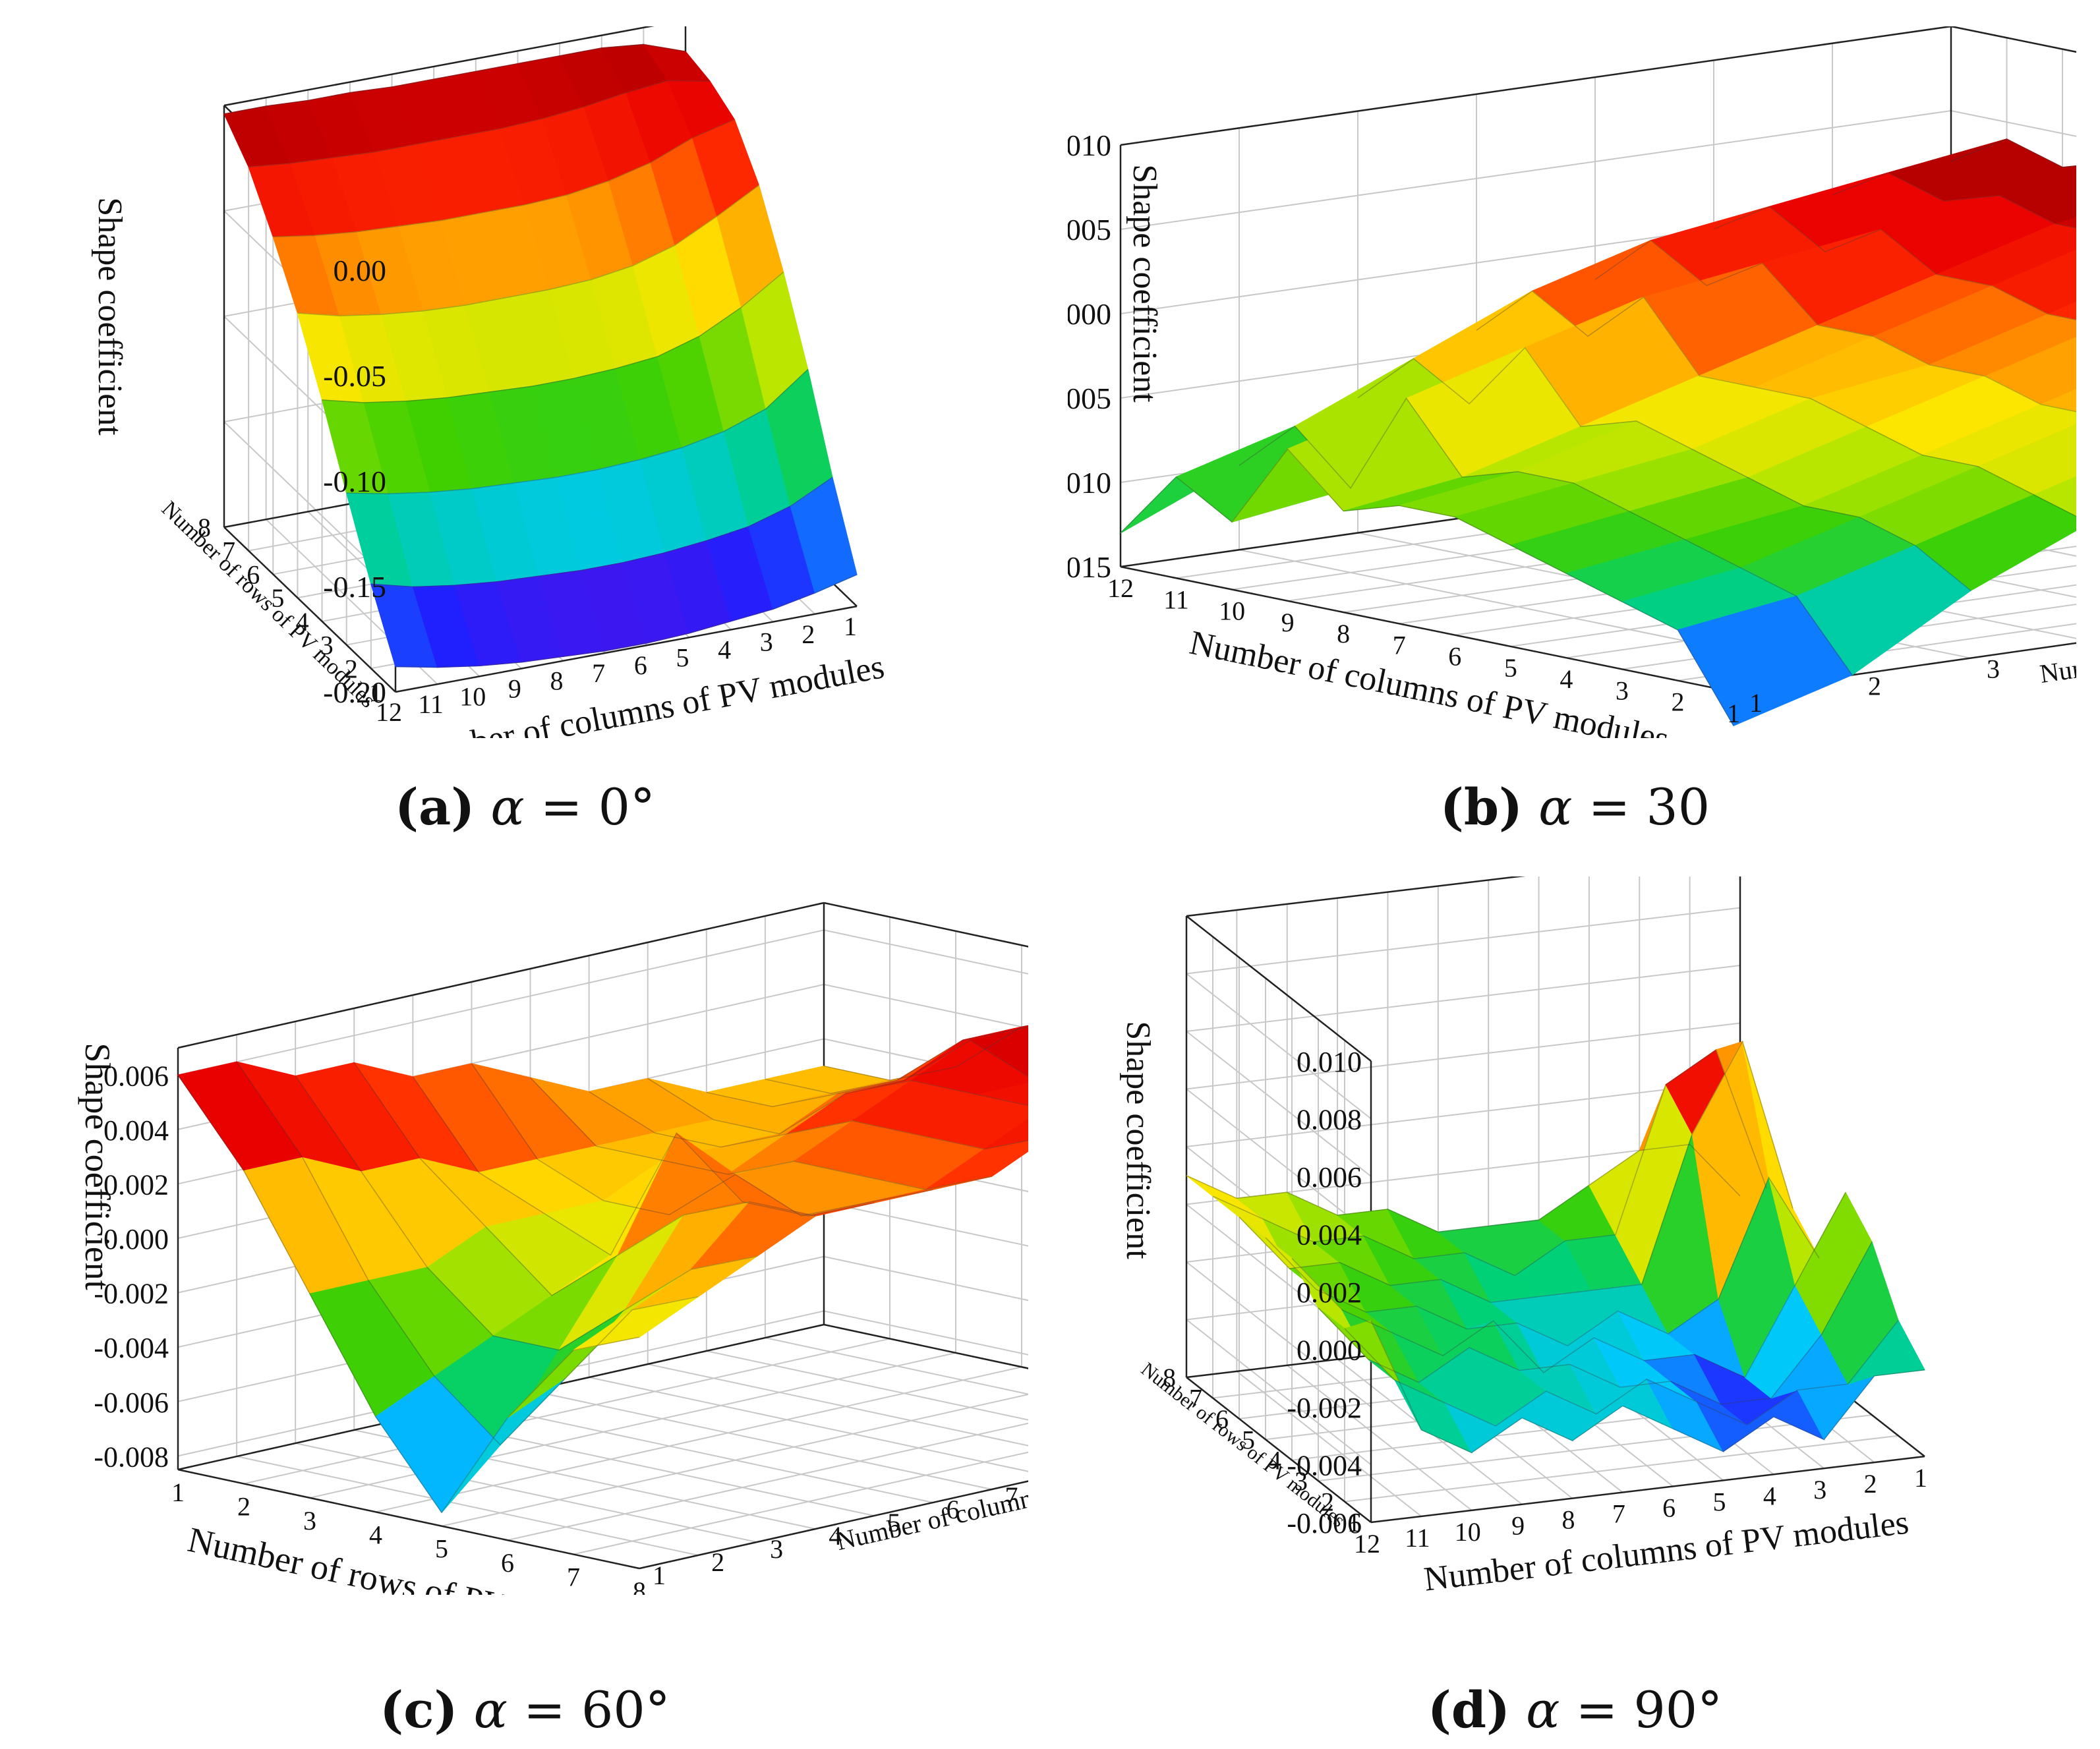  Describe the element at coordinates (952, 1510) in the screenshot. I see `y-tick-label: 6` at that location.